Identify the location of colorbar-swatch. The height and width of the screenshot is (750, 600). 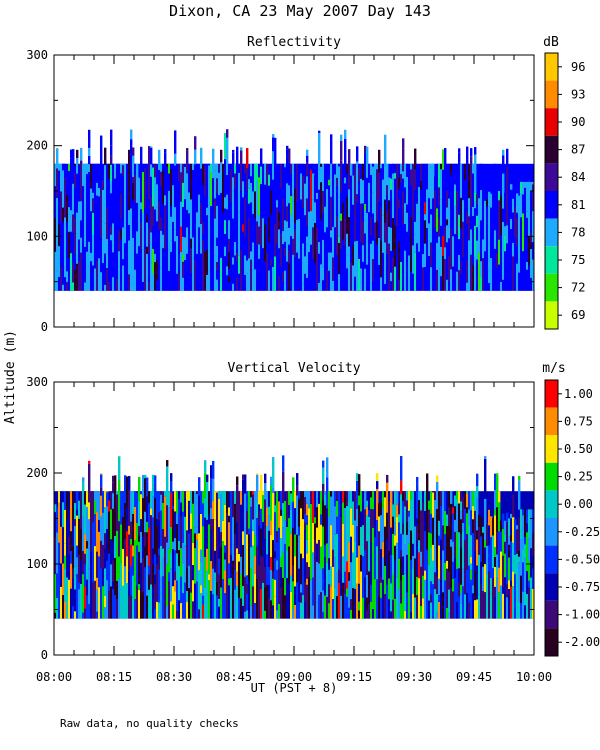
(551, 449).